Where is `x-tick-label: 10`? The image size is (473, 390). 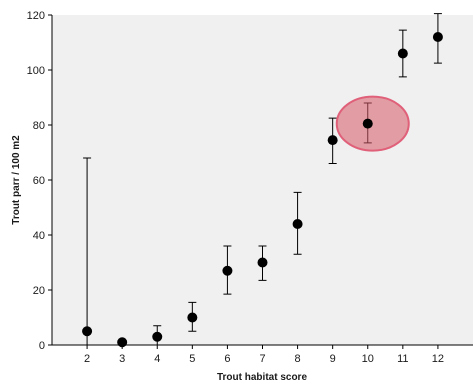
x-tick-label: 10 is located at coordinates (368, 359).